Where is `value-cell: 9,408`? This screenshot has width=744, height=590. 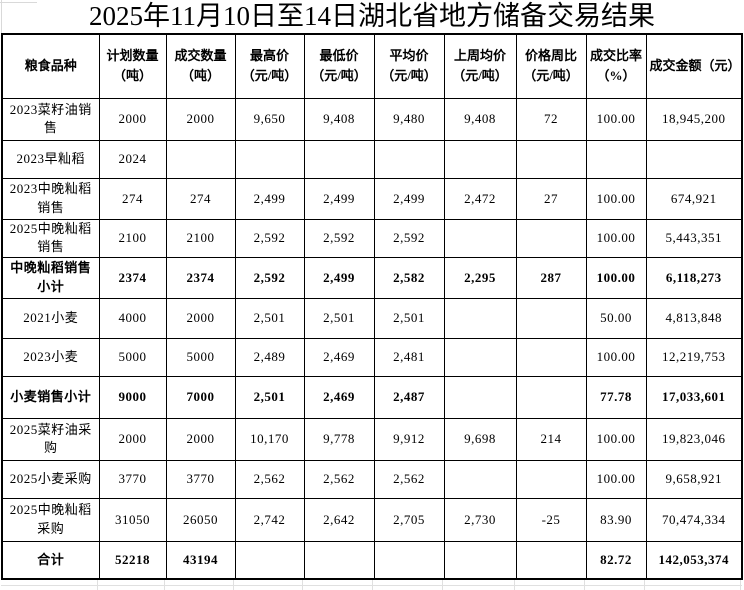
value-cell: 9,408 is located at coordinates (339, 119).